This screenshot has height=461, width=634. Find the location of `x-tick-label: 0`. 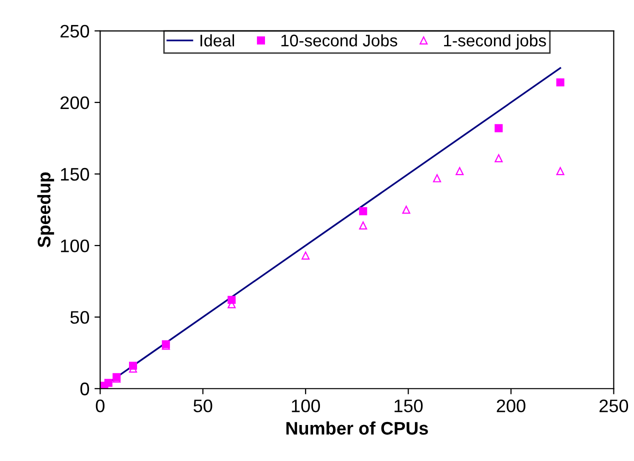

x-tick-label: 0 is located at coordinates (100, 406).